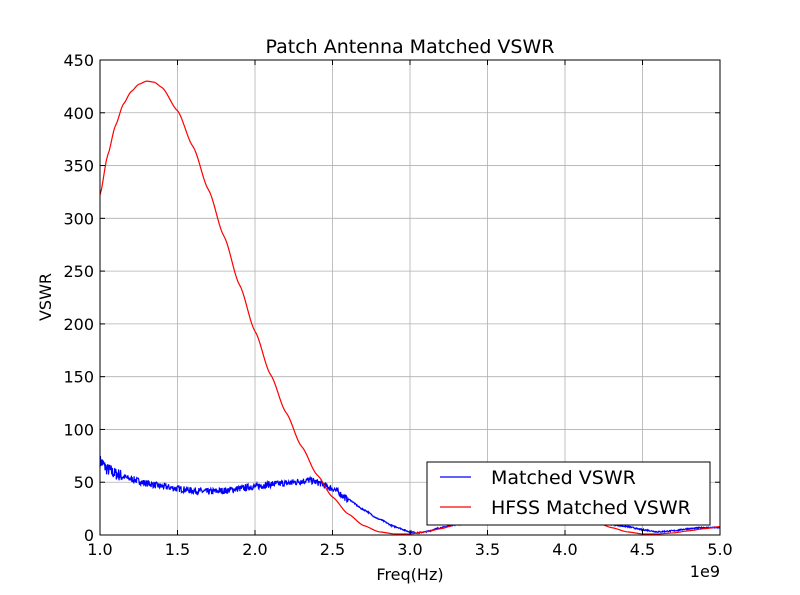  Describe the element at coordinates (719, 549) in the screenshot. I see `x-tick-label: 5.0` at that location.